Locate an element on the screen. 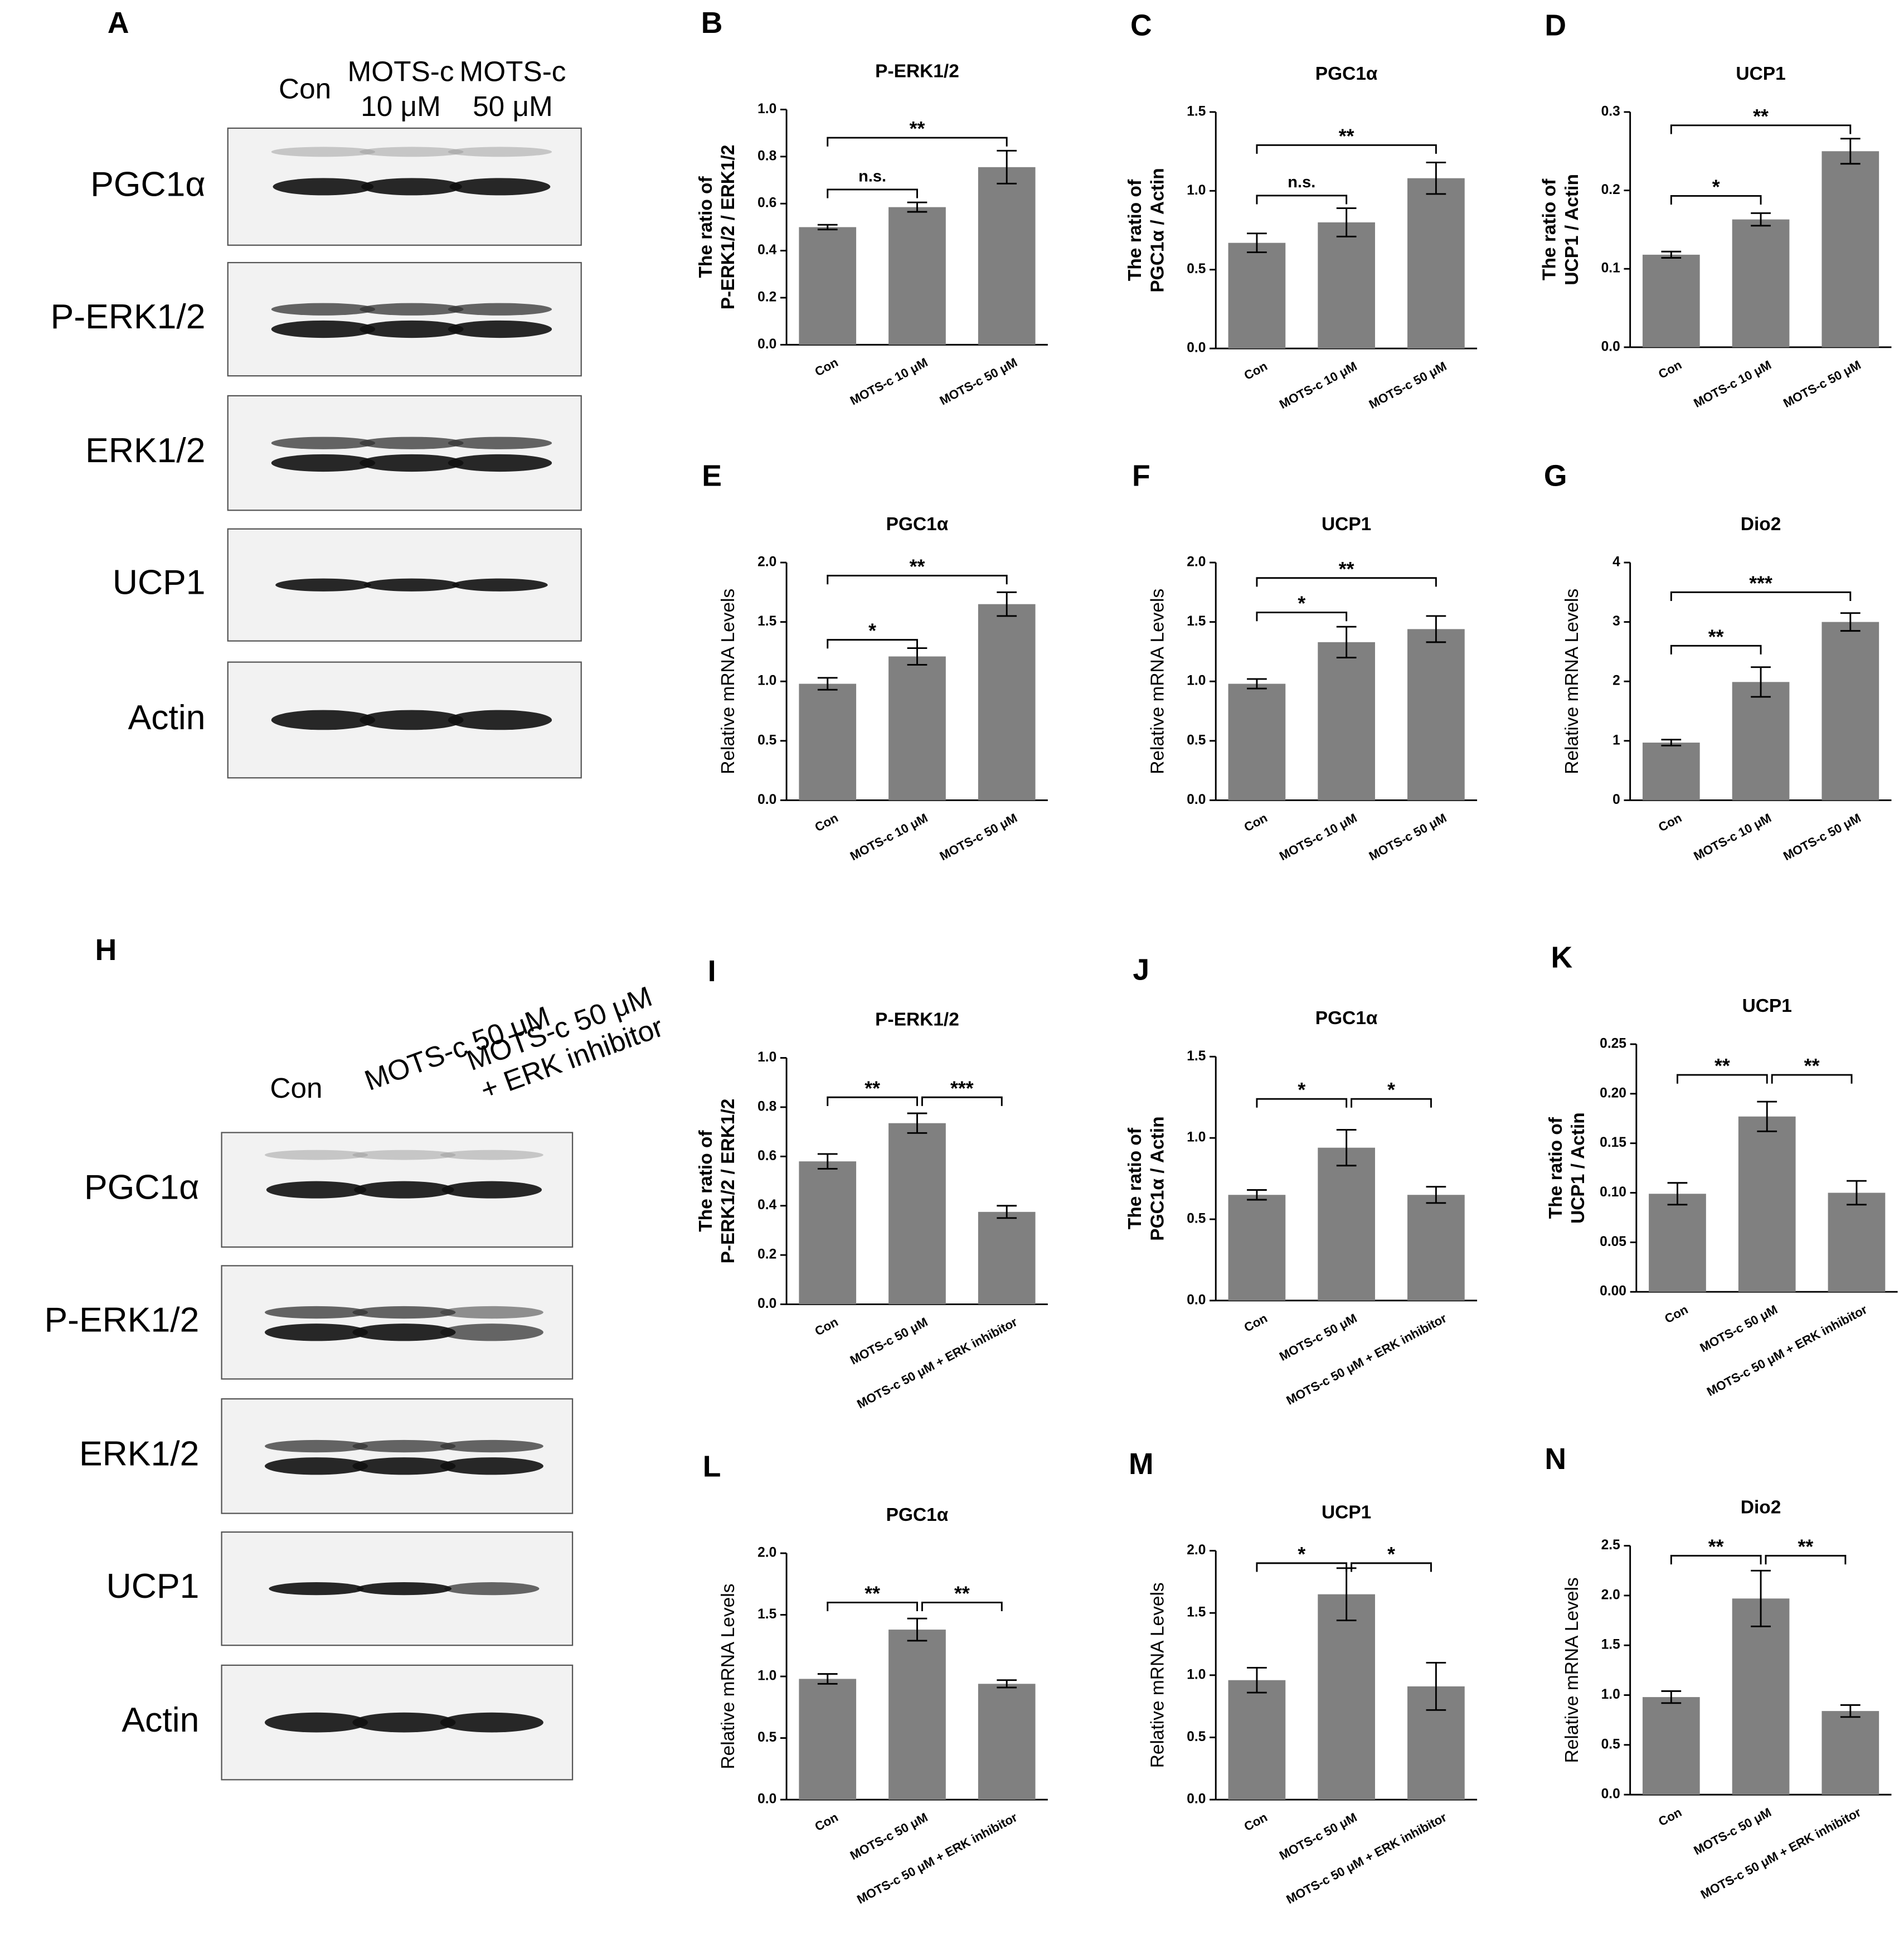  panel-letter: H is located at coordinates (106, 951).